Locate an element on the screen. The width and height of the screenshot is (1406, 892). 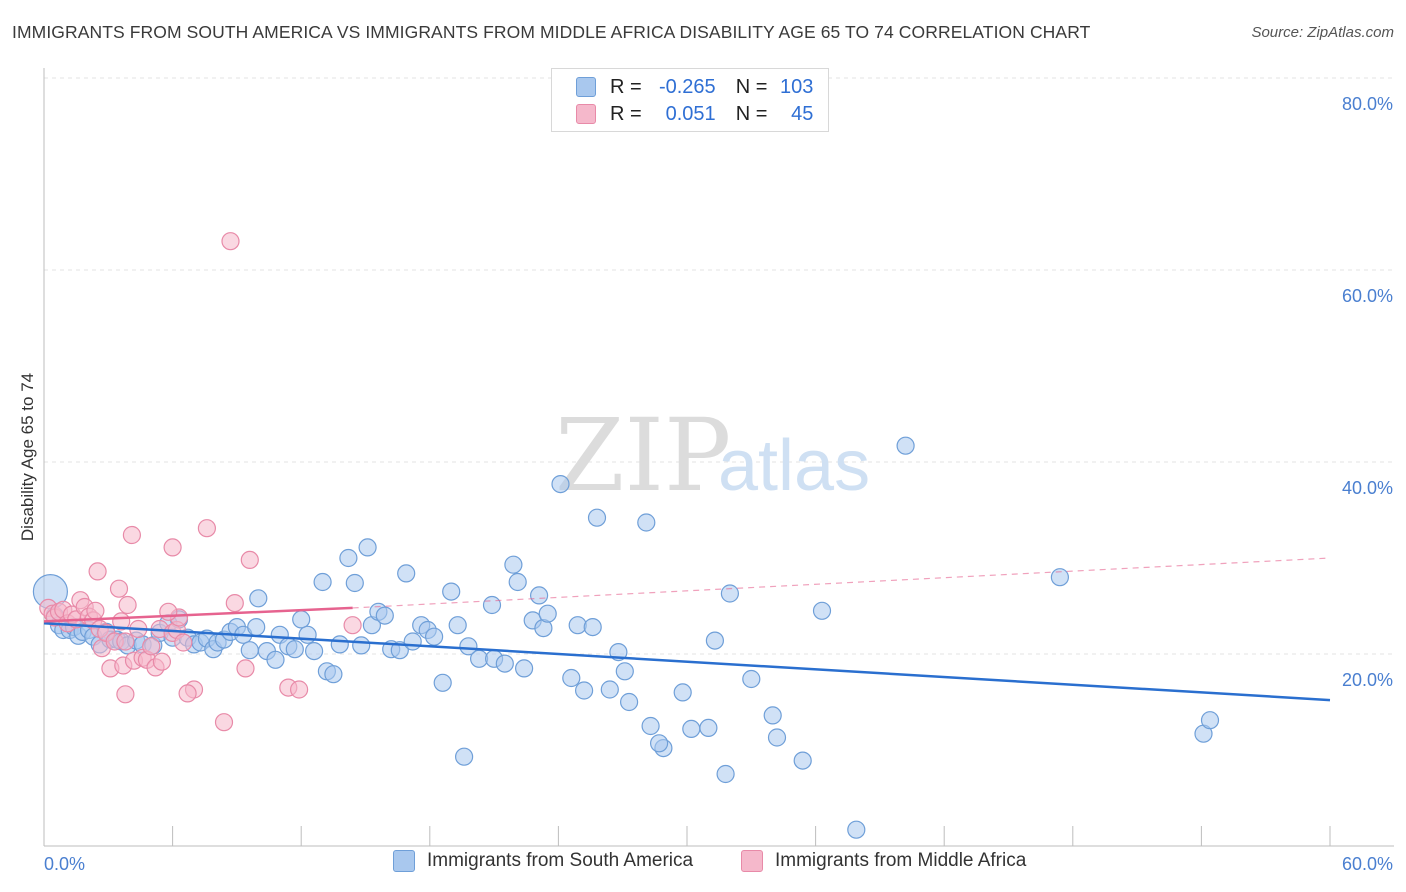
legend-row-middle-africa: R = 0.051 N = 45 is located at coordinates (694, 114).